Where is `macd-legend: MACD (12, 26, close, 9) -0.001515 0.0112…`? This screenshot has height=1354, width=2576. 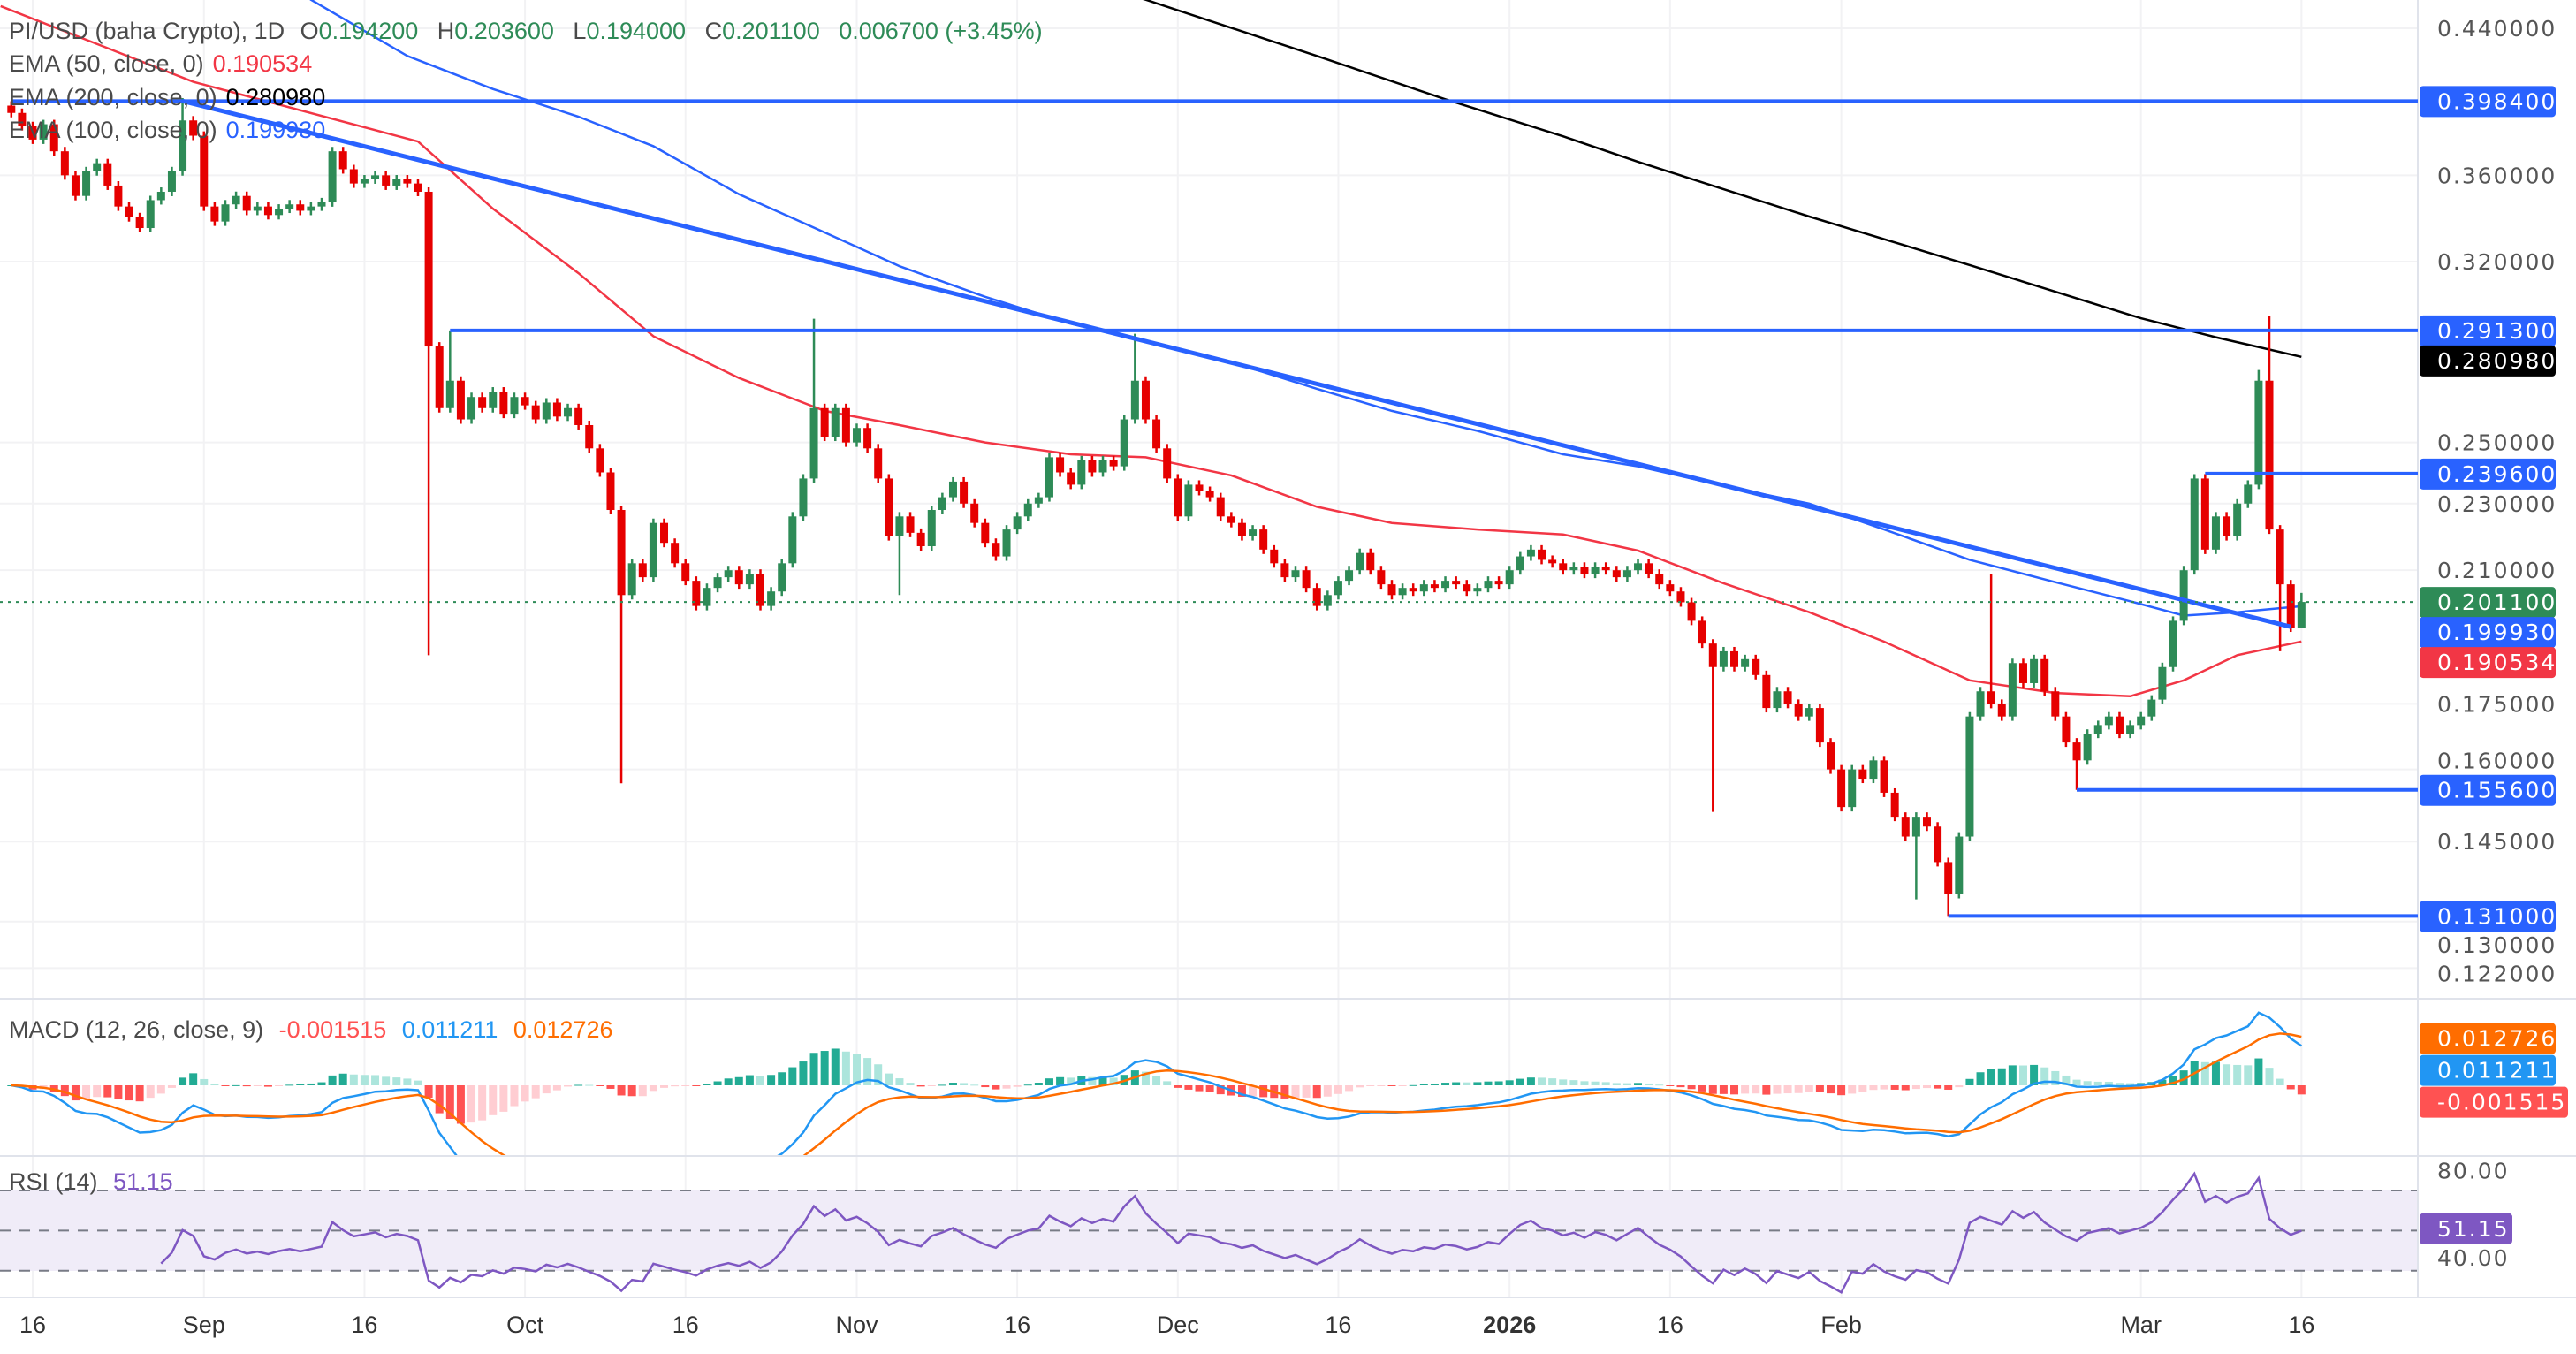
macd-legend: MACD (12, 26, close, 9) -0.001515 0.0112… is located at coordinates (315, 1030).